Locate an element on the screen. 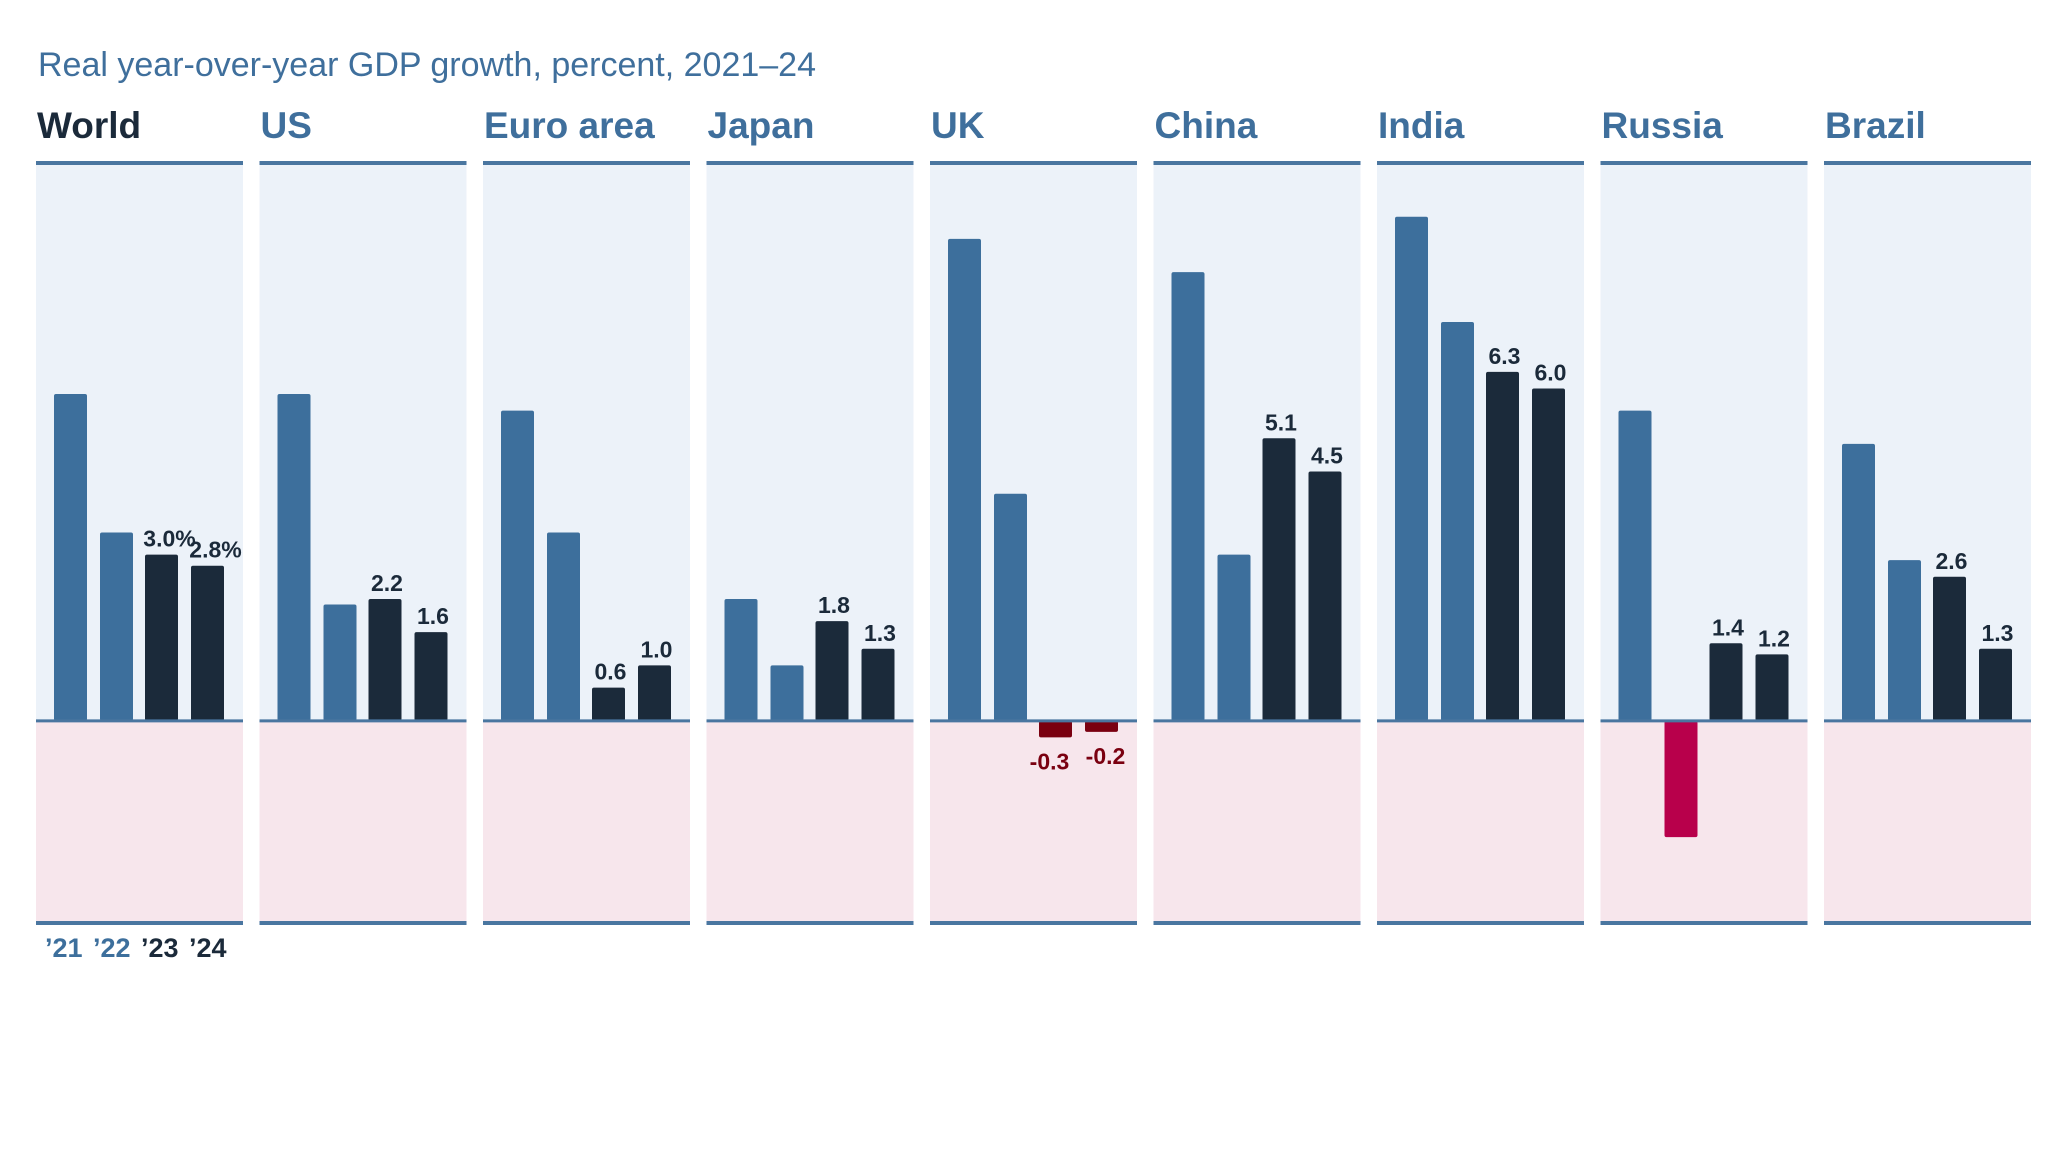 This screenshot has width=2056, height=1156. panel-title: Japan is located at coordinates (761, 125).